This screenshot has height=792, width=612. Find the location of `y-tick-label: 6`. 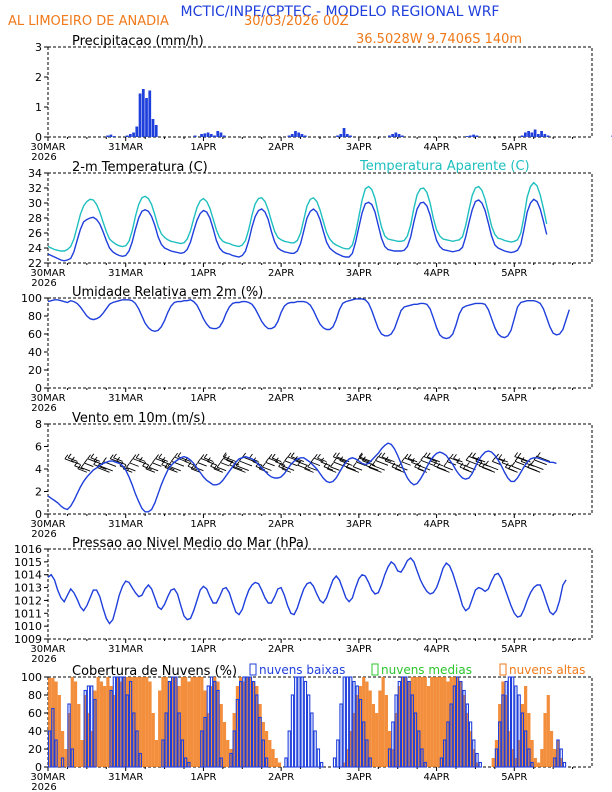

y-tick-label: 6 is located at coordinates (38, 447).